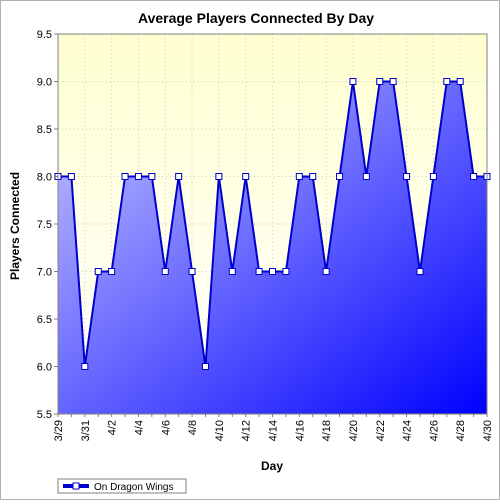  What do you see at coordinates (461, 430) in the screenshot?
I see `x-tick-label: 4/28` at bounding box center [461, 430].